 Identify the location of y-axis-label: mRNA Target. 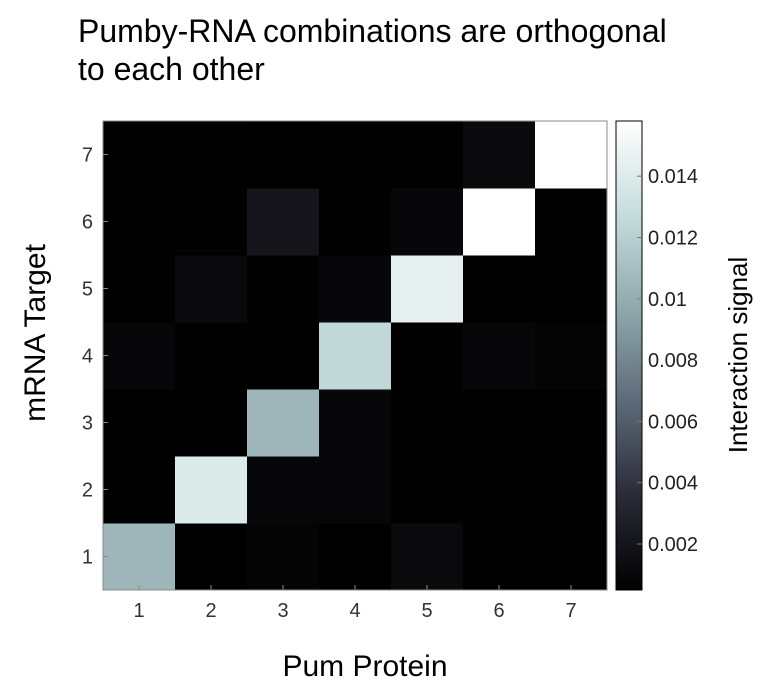
(35, 332).